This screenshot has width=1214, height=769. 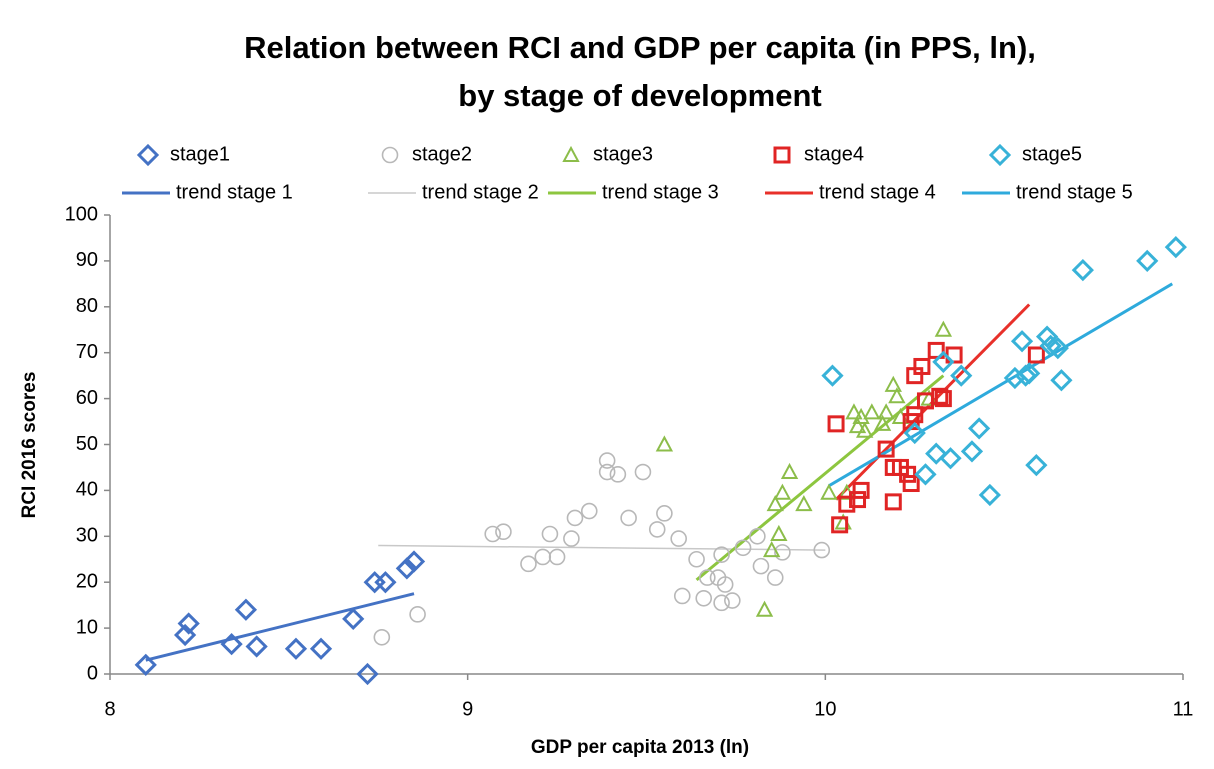 What do you see at coordinates (1074, 192) in the screenshot?
I see `legend-label: trend stage 5` at bounding box center [1074, 192].